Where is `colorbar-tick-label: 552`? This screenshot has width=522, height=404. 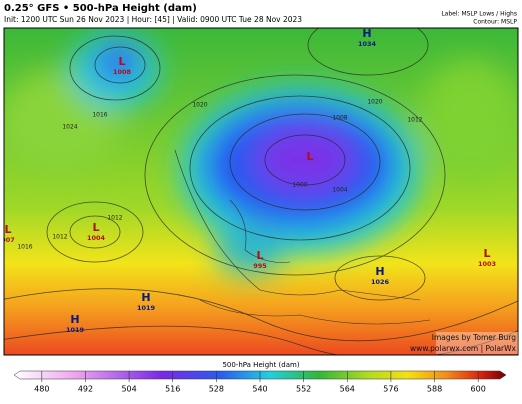 colorbar-tick-label: 552 is located at coordinates (303, 389).